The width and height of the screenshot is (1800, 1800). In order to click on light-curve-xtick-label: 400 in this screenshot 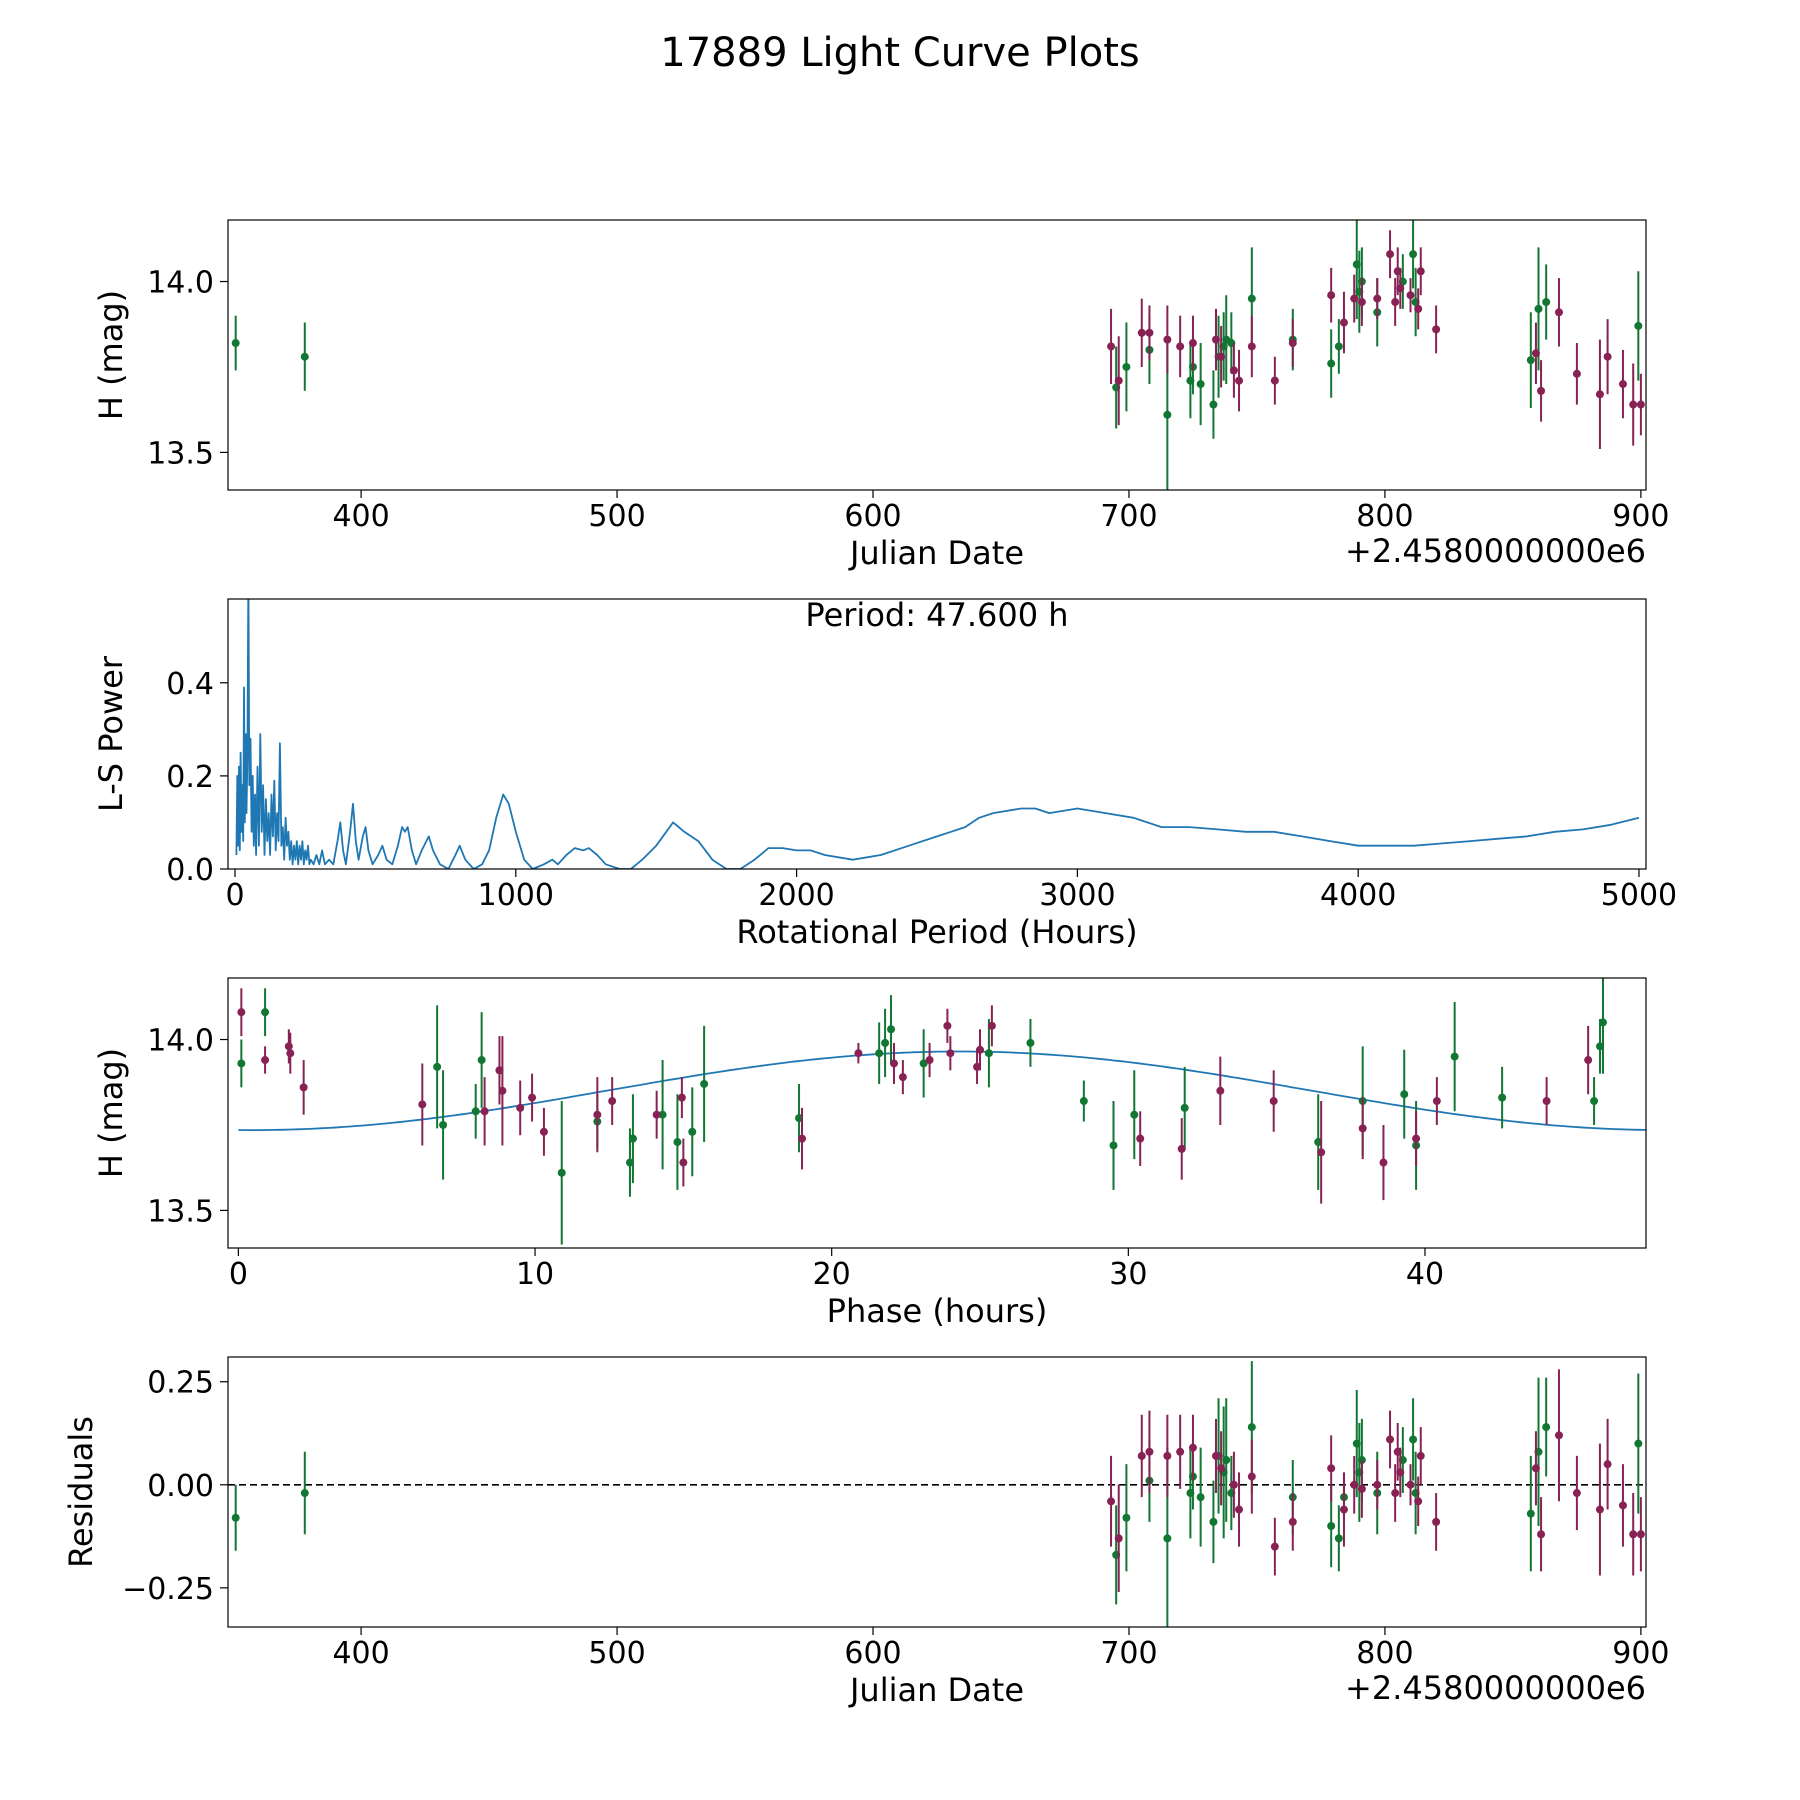, I will do `click(360, 516)`.